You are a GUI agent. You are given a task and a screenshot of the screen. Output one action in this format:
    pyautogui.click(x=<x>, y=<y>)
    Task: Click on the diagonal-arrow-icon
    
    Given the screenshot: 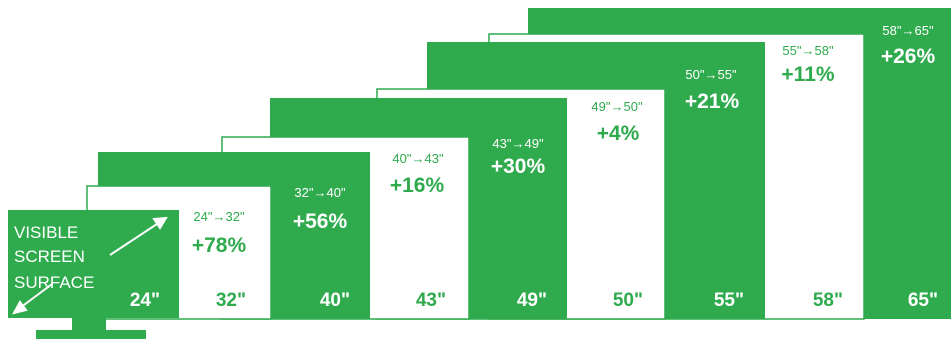 What is the action you would take?
    pyautogui.click(x=90, y=265)
    